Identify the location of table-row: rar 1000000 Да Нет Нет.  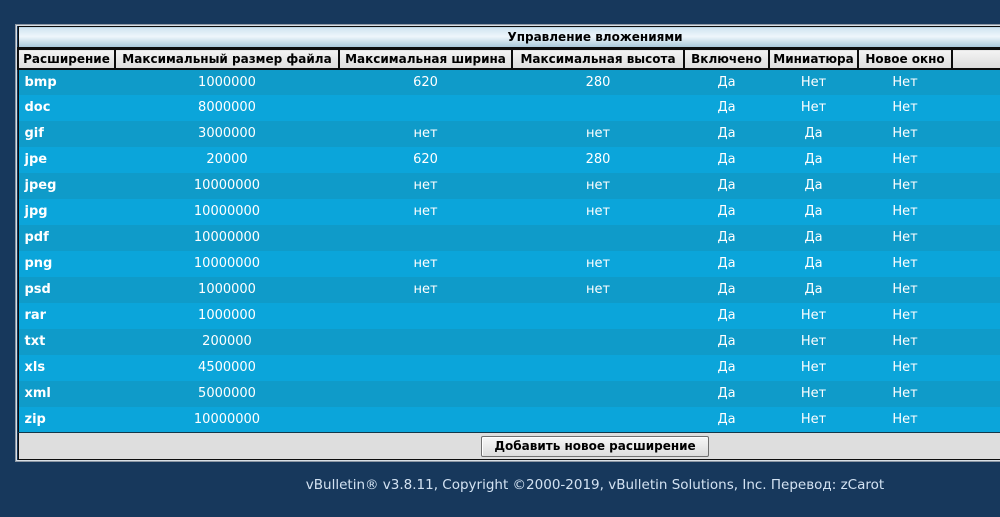
(509, 315).